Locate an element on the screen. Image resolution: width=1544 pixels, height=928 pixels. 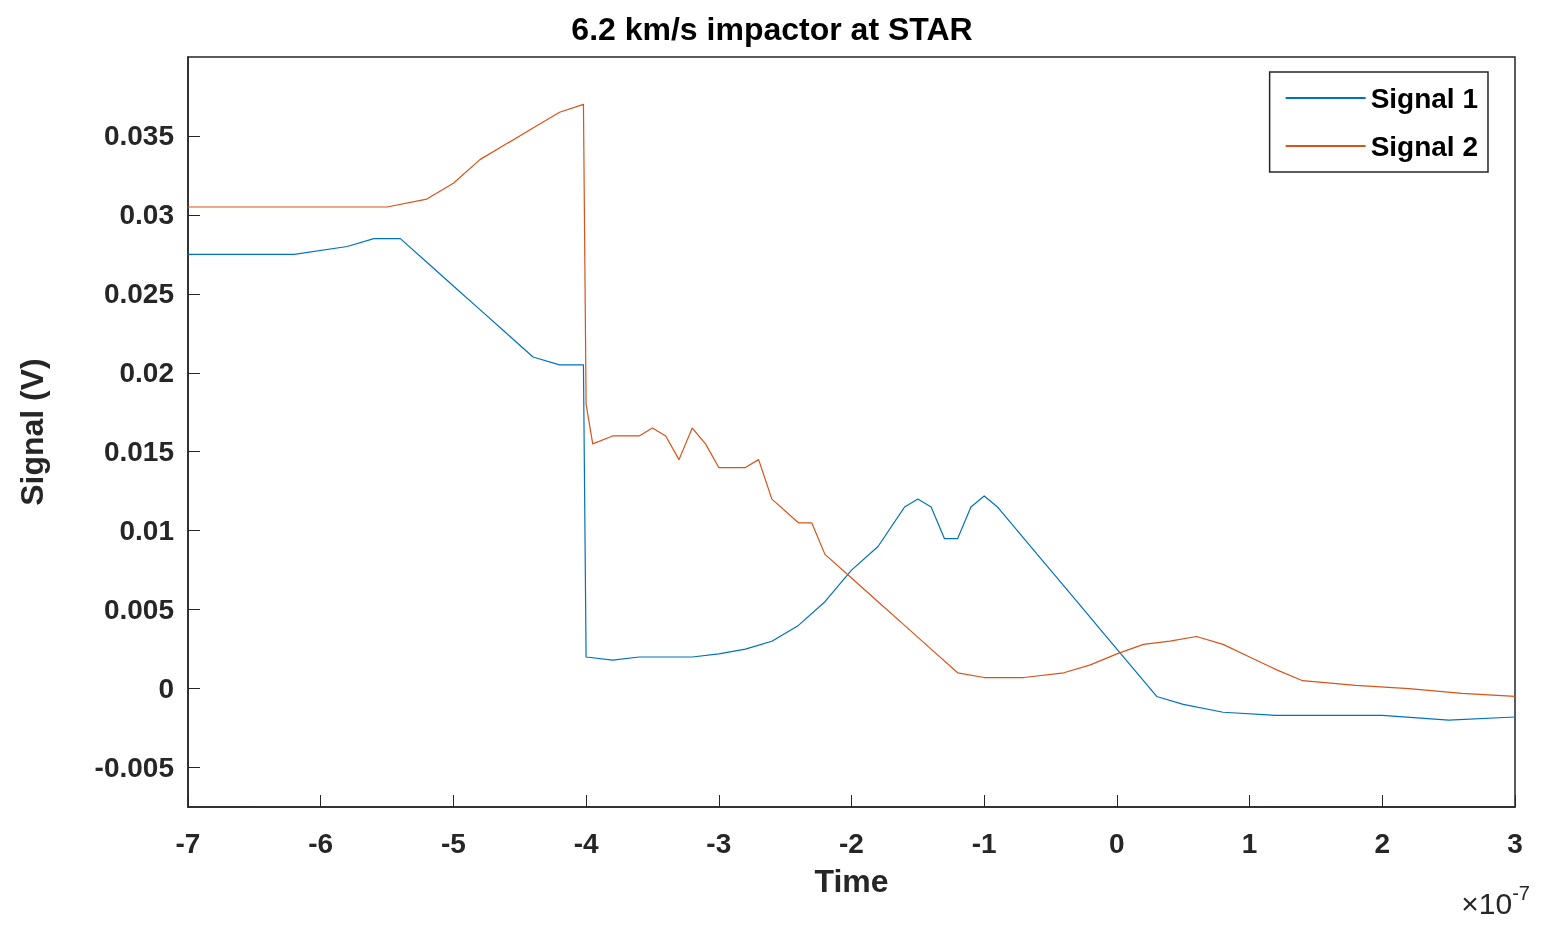
x-tick-label: -6 is located at coordinates (321, 843).